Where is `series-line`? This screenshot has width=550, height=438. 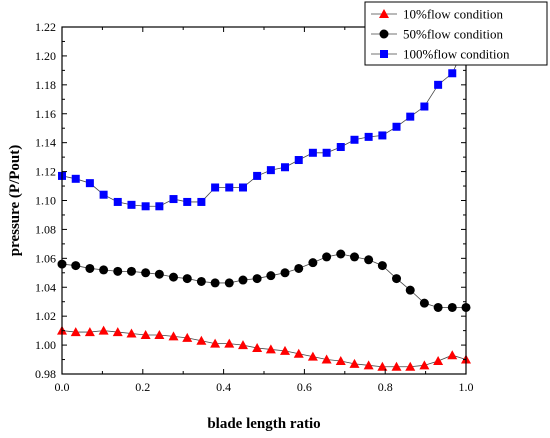
series-line is located at coordinates (263, 280).